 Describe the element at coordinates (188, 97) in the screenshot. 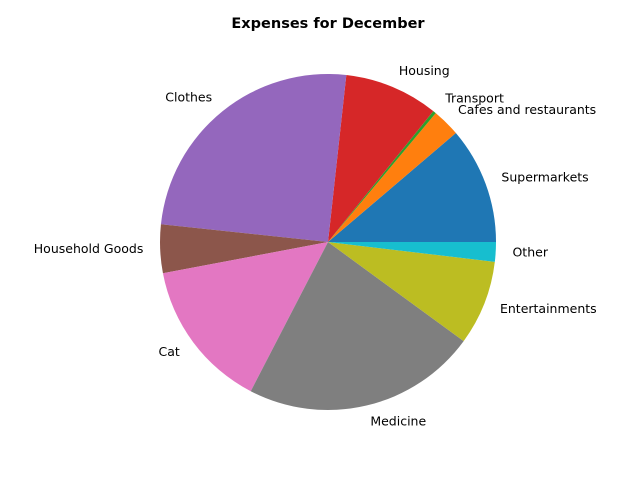

I see `pie-label-clothes: Clothes` at that location.